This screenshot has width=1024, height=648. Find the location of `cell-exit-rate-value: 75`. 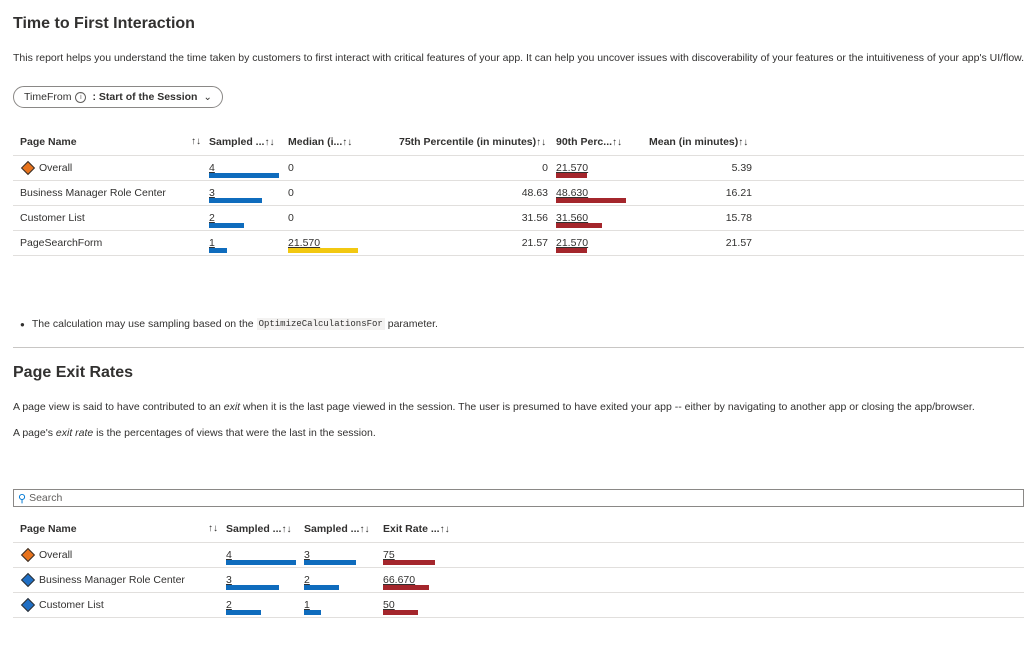

cell-exit-rate-value: 75 is located at coordinates (389, 555).